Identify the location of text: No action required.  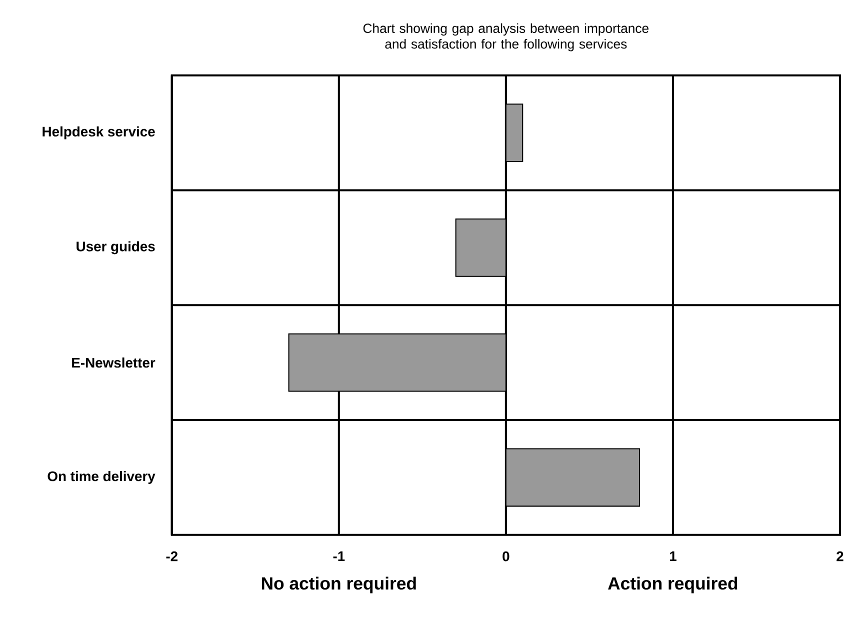
(339, 585).